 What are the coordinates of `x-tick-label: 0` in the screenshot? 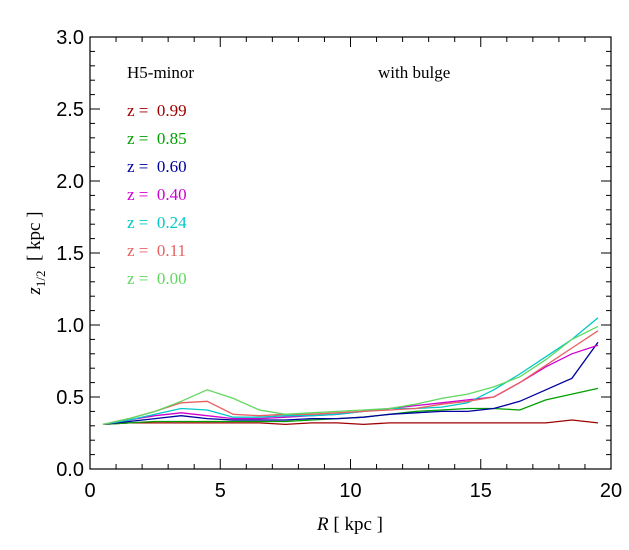 It's located at (89, 491).